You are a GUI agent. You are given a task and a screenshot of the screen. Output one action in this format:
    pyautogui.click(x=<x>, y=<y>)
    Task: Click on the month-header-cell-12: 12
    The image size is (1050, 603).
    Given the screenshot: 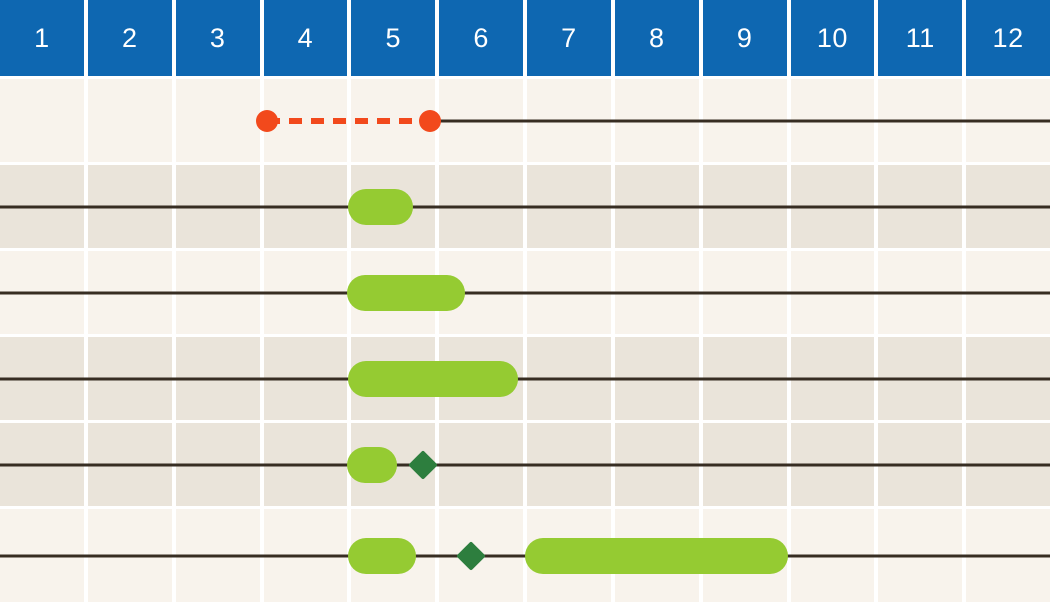 What is the action you would take?
    pyautogui.click(x=1008, y=38)
    